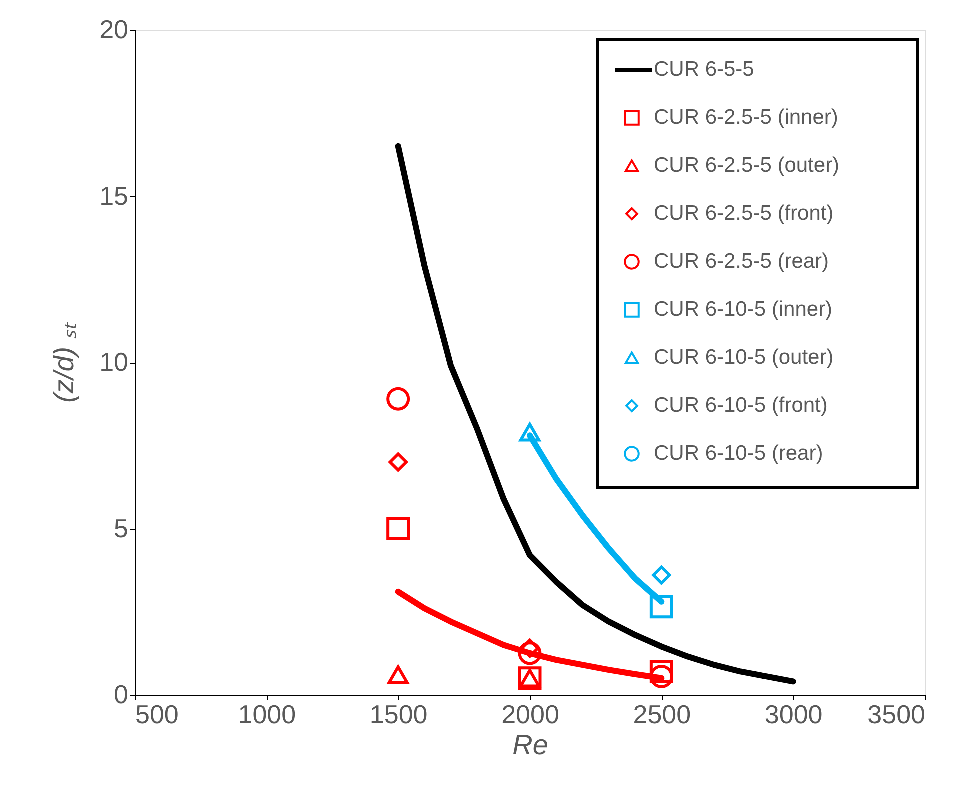  What do you see at coordinates (743, 309) in the screenshot?
I see `legend-label: CUR 6-10-5 (inner)` at bounding box center [743, 309].